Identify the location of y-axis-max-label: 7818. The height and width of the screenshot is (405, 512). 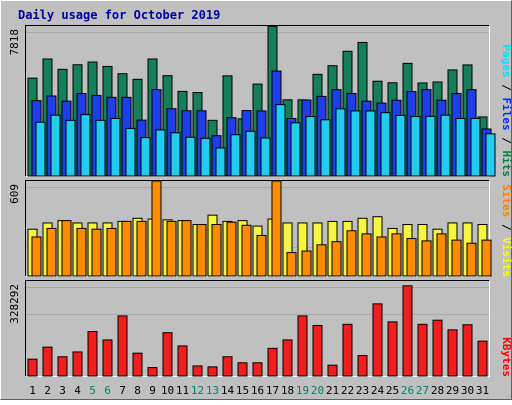
(14, 42).